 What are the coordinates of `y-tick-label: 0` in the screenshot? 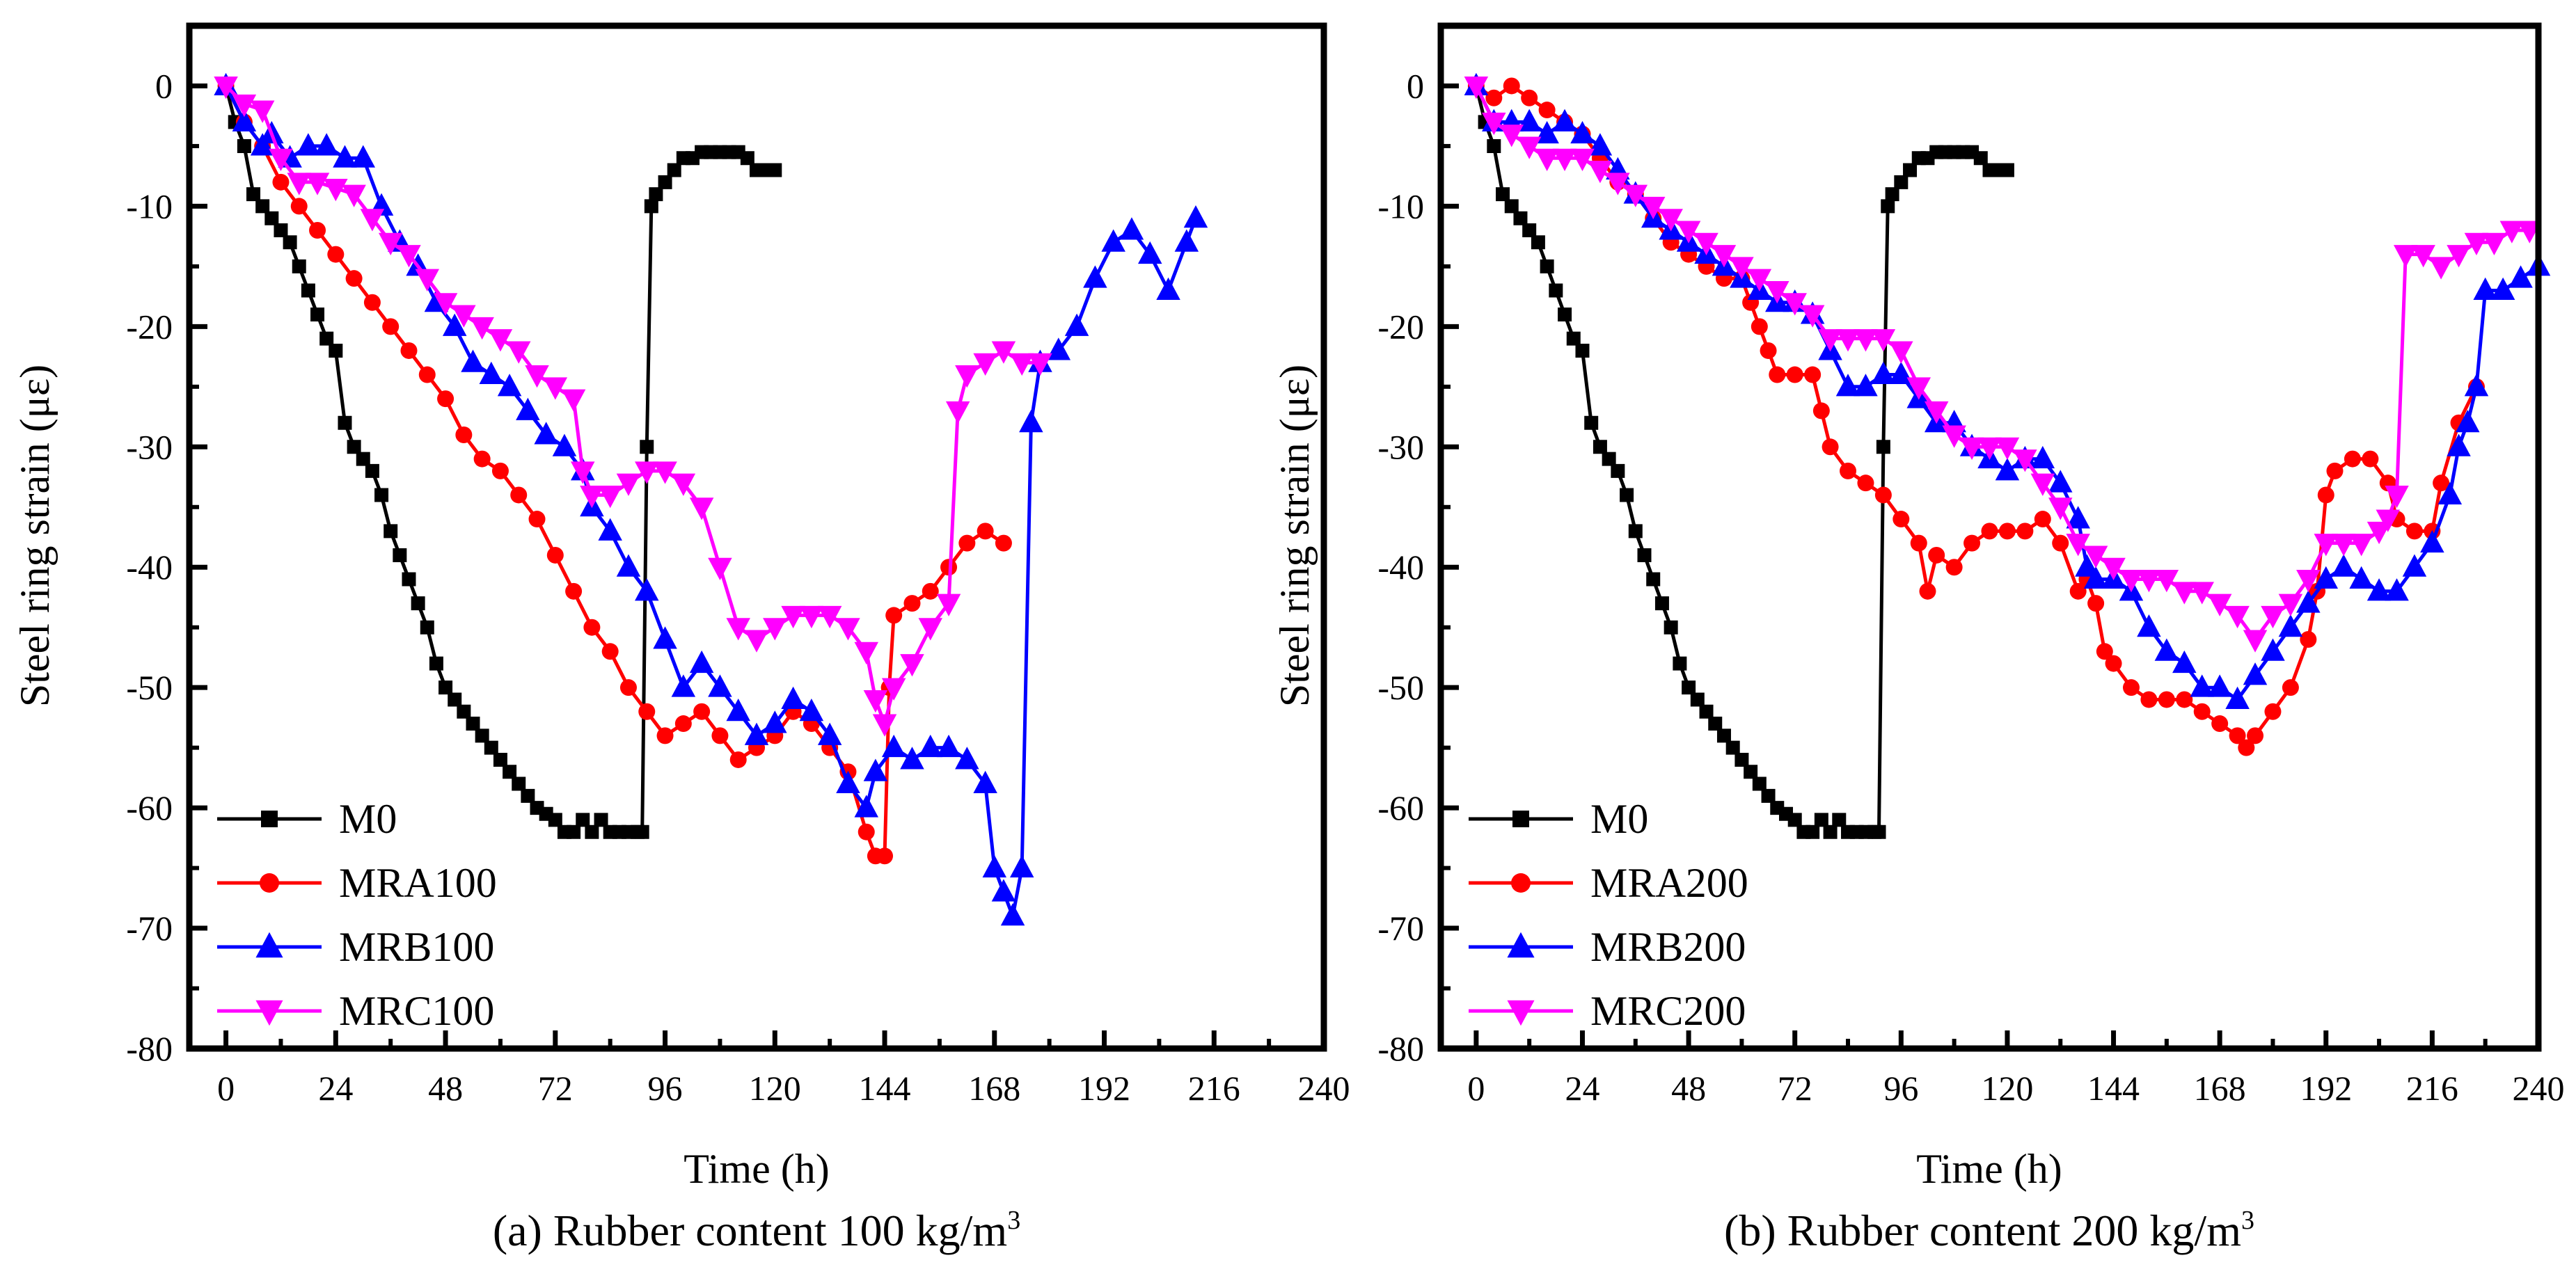 It's located at (1415, 85).